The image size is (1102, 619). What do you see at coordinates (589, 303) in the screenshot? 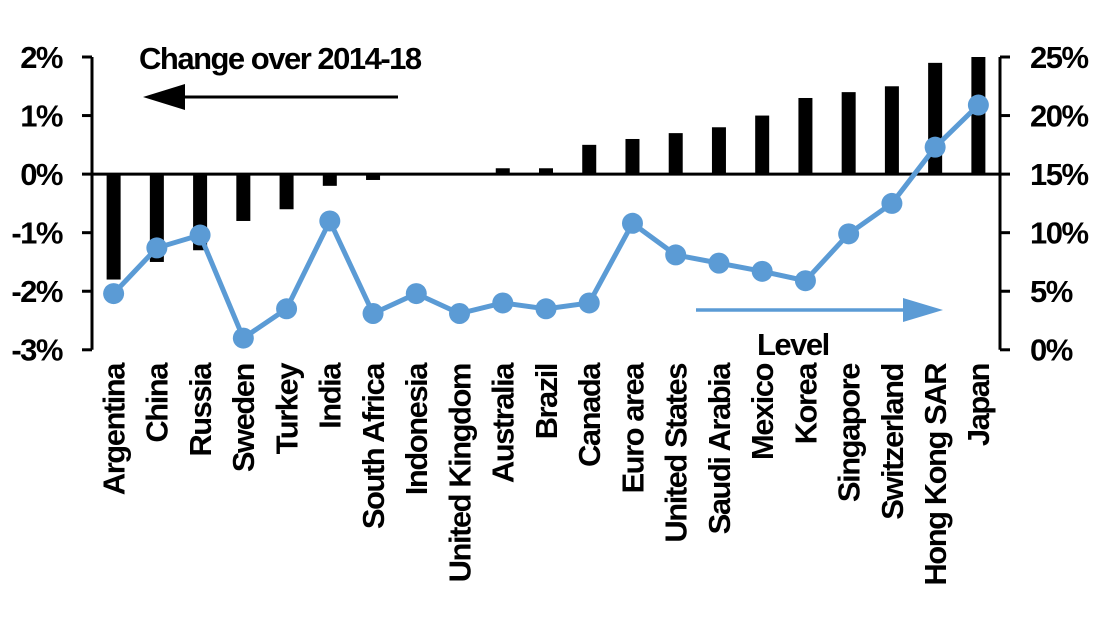
I see `line-marker-canada` at bounding box center [589, 303].